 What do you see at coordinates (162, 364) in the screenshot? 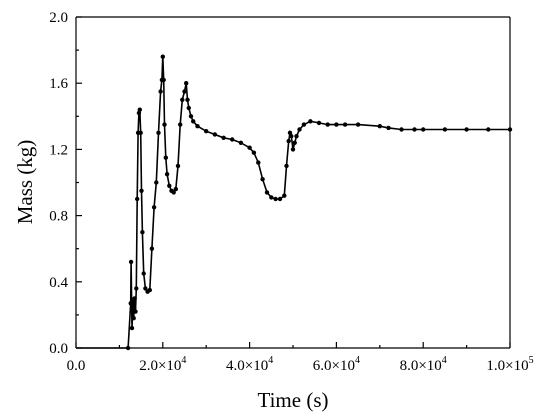
I see `x-tick-label: 2.0×10⁴` at bounding box center [162, 364].